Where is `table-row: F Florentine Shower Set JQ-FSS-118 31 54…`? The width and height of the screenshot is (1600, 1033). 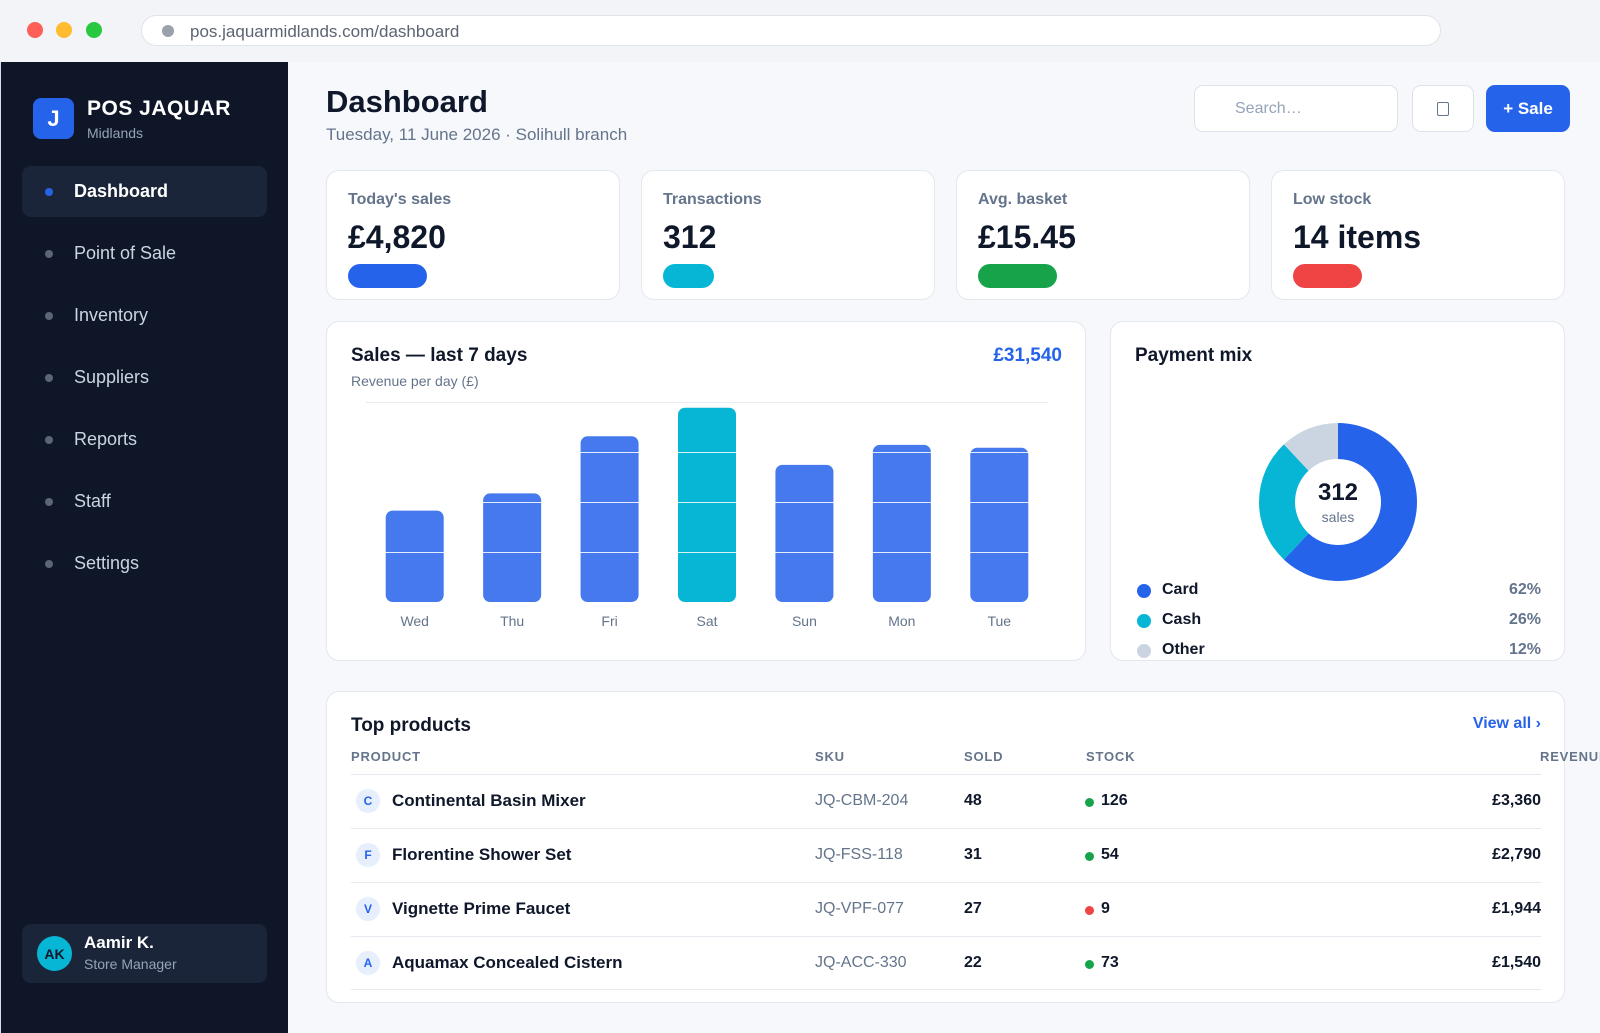 table-row: F Florentine Shower Set JQ-FSS-118 31 54… is located at coordinates (946, 855).